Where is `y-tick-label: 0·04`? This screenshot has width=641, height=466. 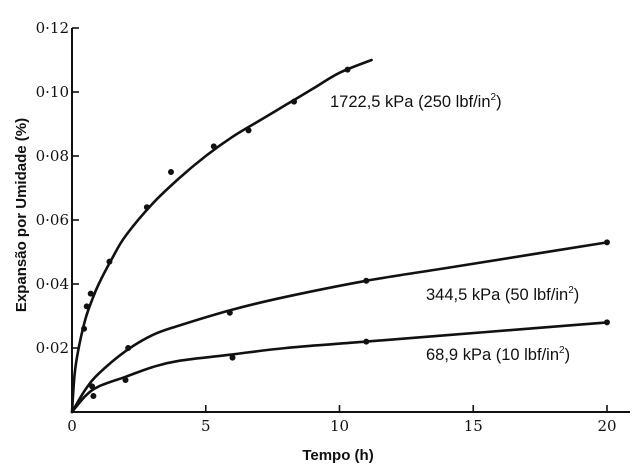 y-tick-label: 0·04 is located at coordinates (52, 284).